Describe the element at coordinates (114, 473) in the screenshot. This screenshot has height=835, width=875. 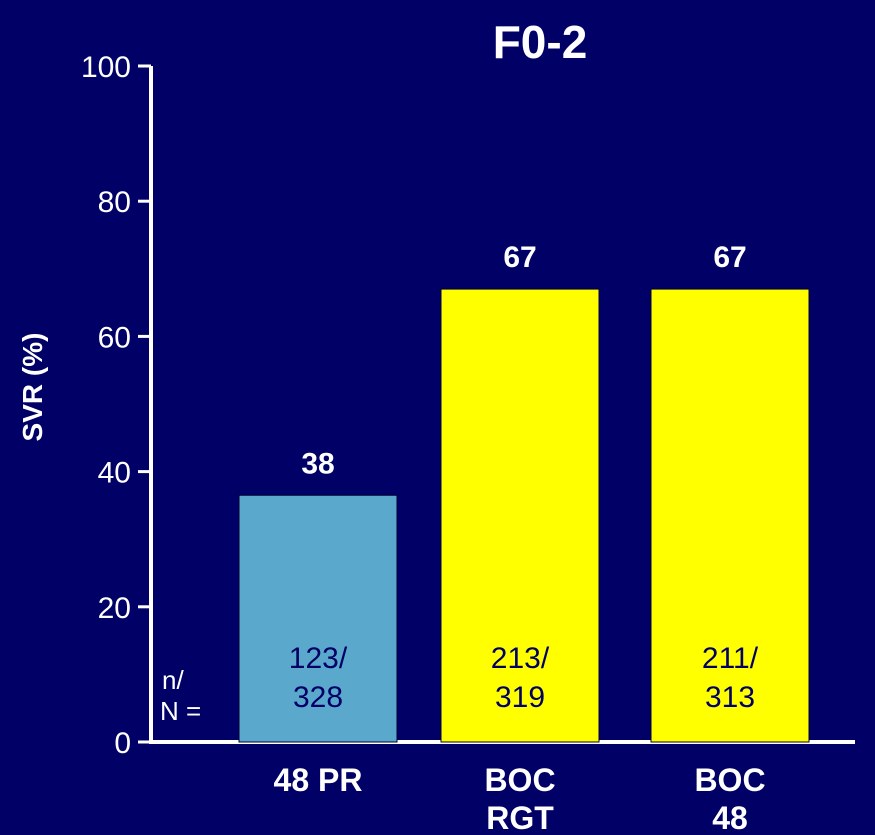
I see `y-tick-label-40: 40` at that location.